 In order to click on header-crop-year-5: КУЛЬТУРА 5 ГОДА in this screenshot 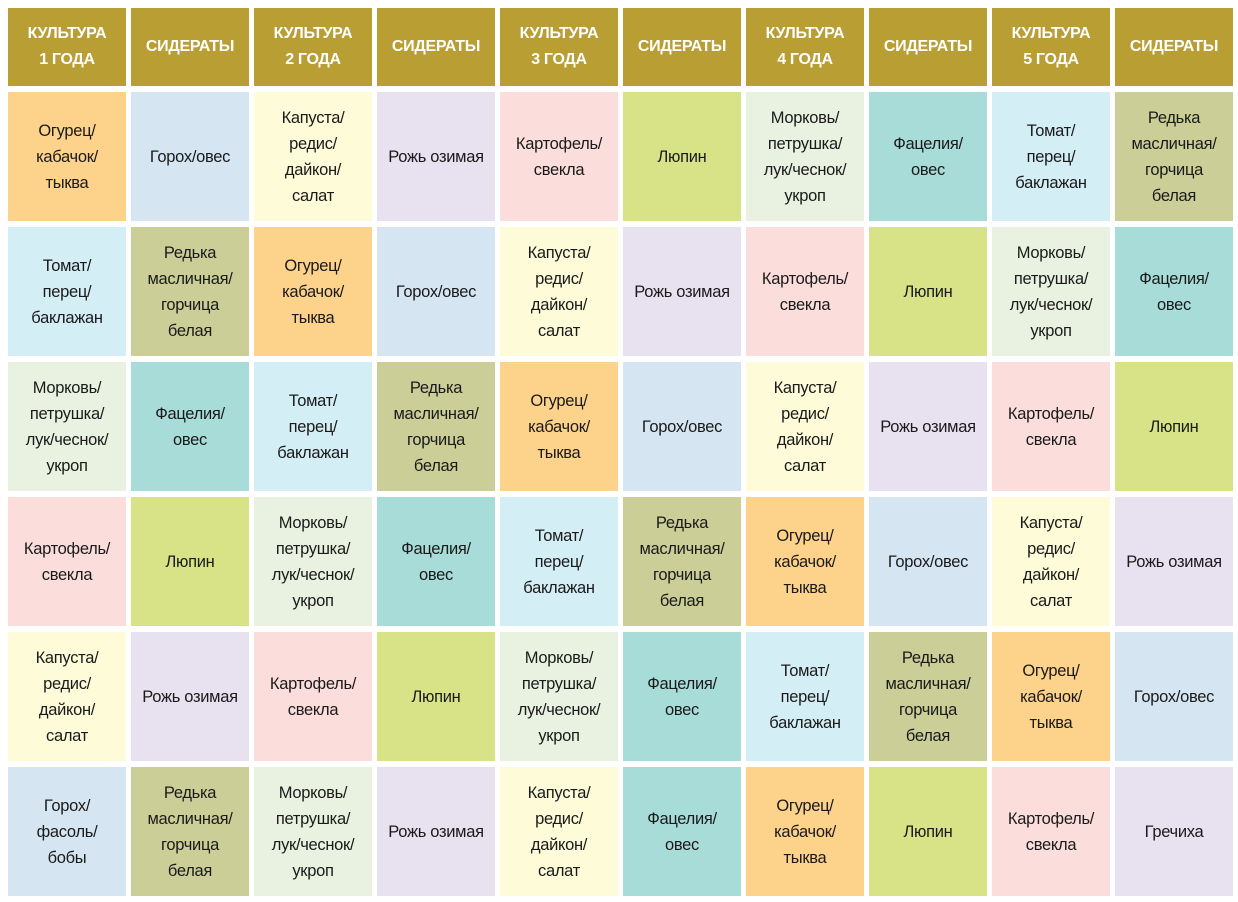, I will do `click(1051, 47)`.